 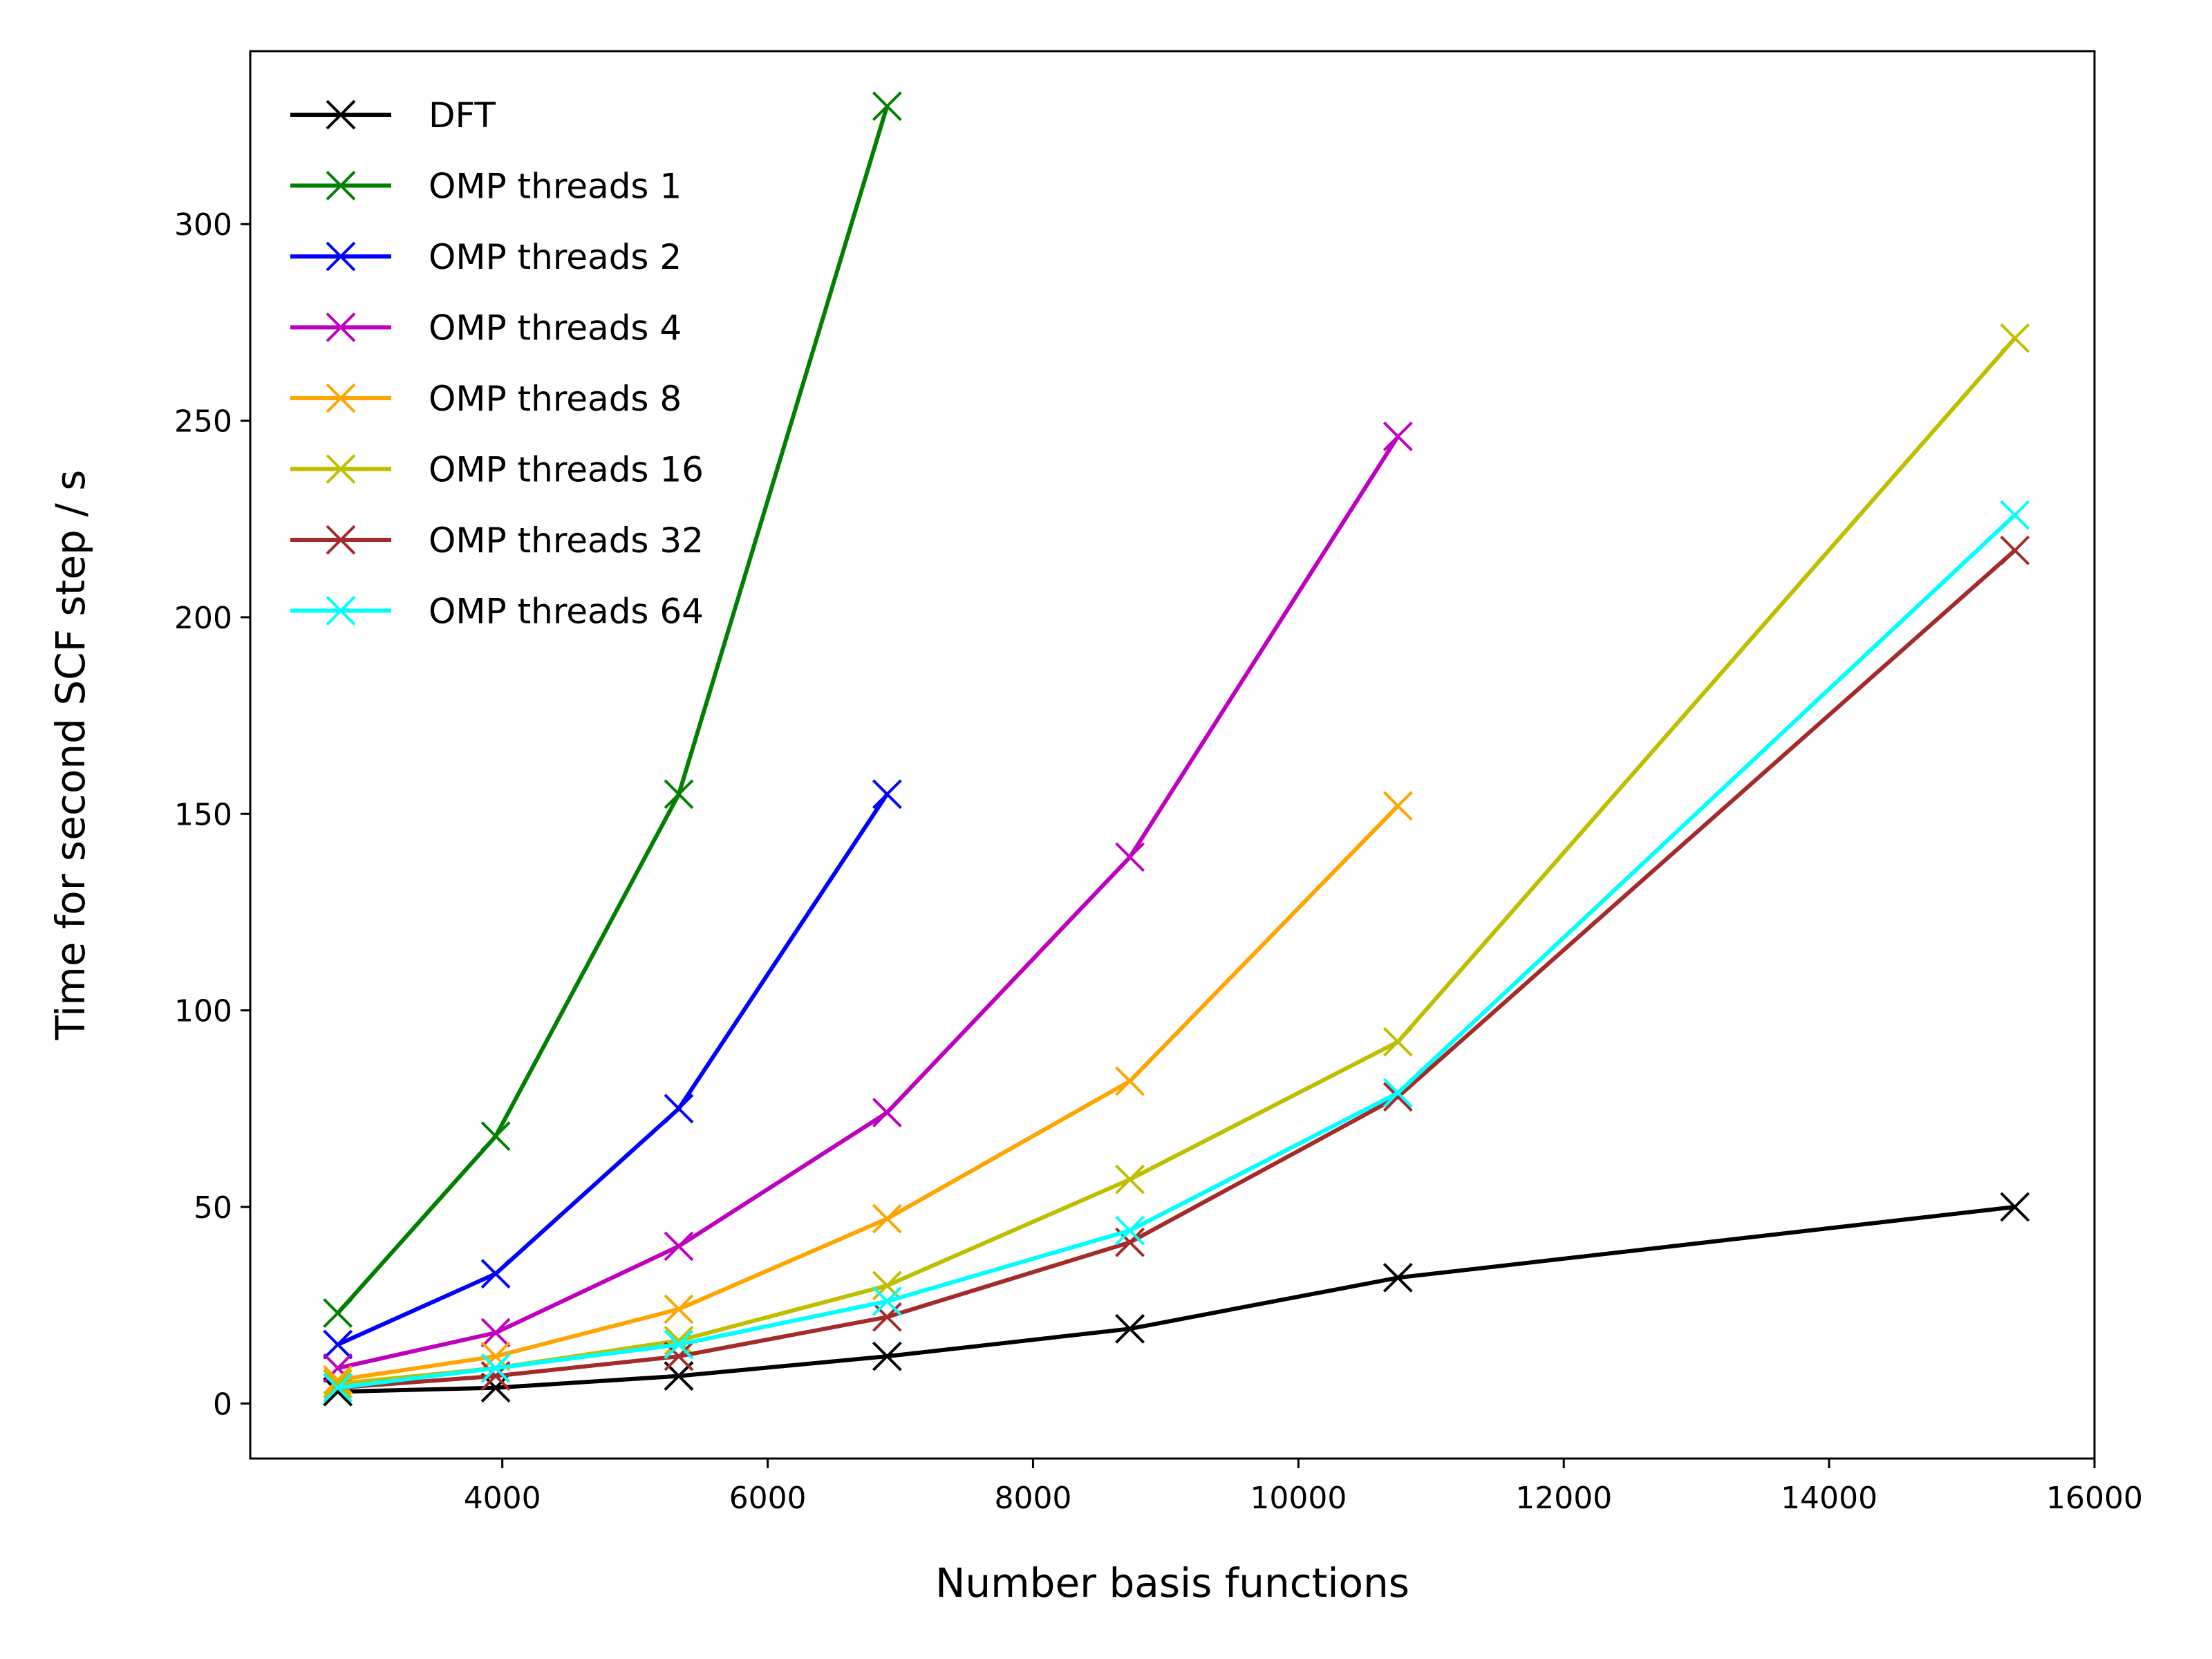 I want to click on legend-entry: OMP threads 8, so click(x=486, y=399).